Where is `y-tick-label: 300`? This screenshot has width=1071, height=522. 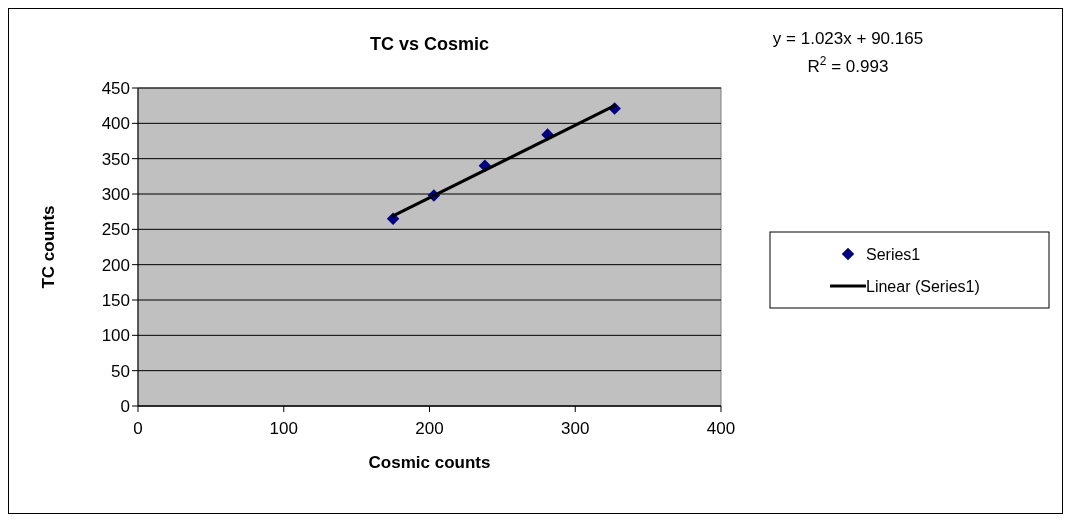 y-tick-label: 300 is located at coordinates (115, 194).